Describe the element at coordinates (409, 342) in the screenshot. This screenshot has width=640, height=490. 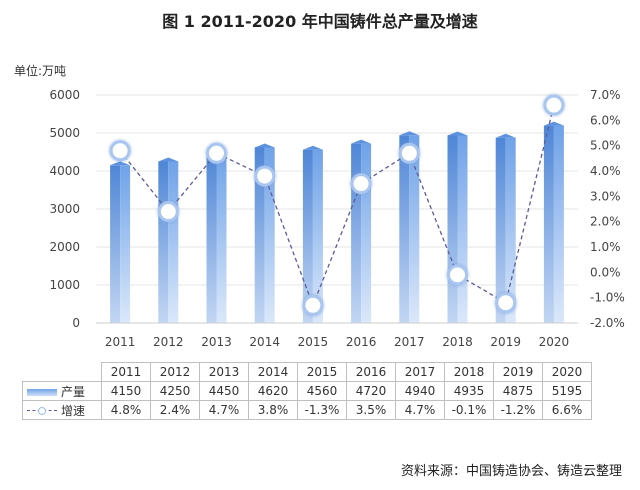
I see `x-axis-tick-label: 2017` at that location.